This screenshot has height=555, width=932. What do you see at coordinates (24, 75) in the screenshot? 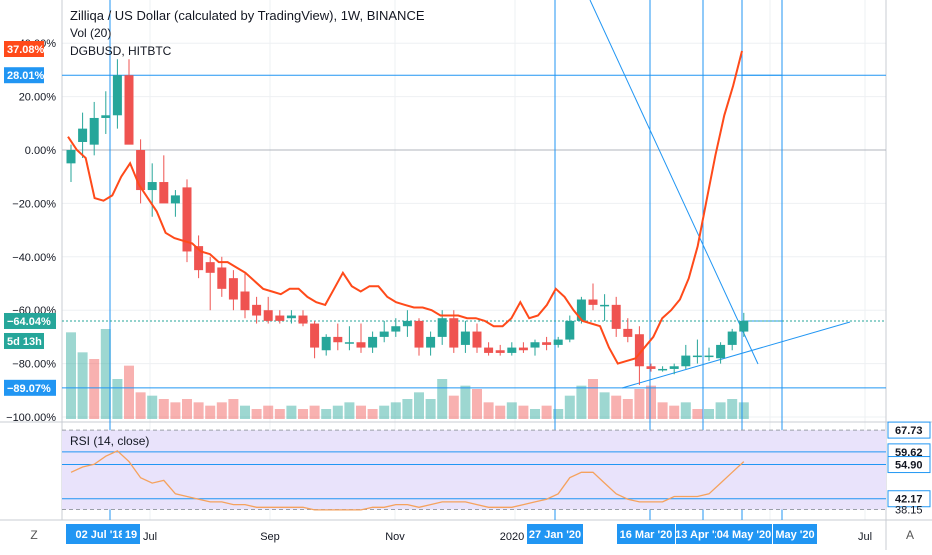
I see `badge-upper-line: 28.01%` at bounding box center [24, 75].